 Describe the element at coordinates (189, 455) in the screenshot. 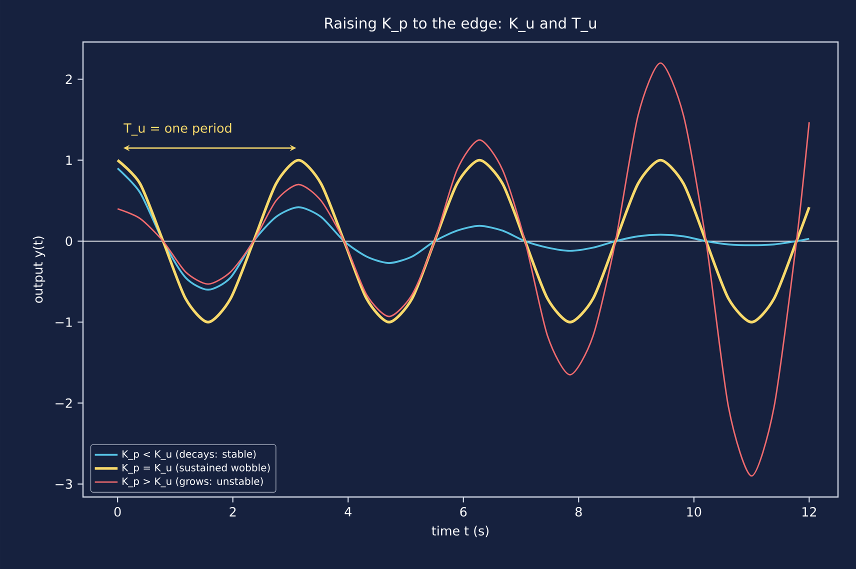

I see `legend-label: K_p < K_u (decays: stable)` at that location.